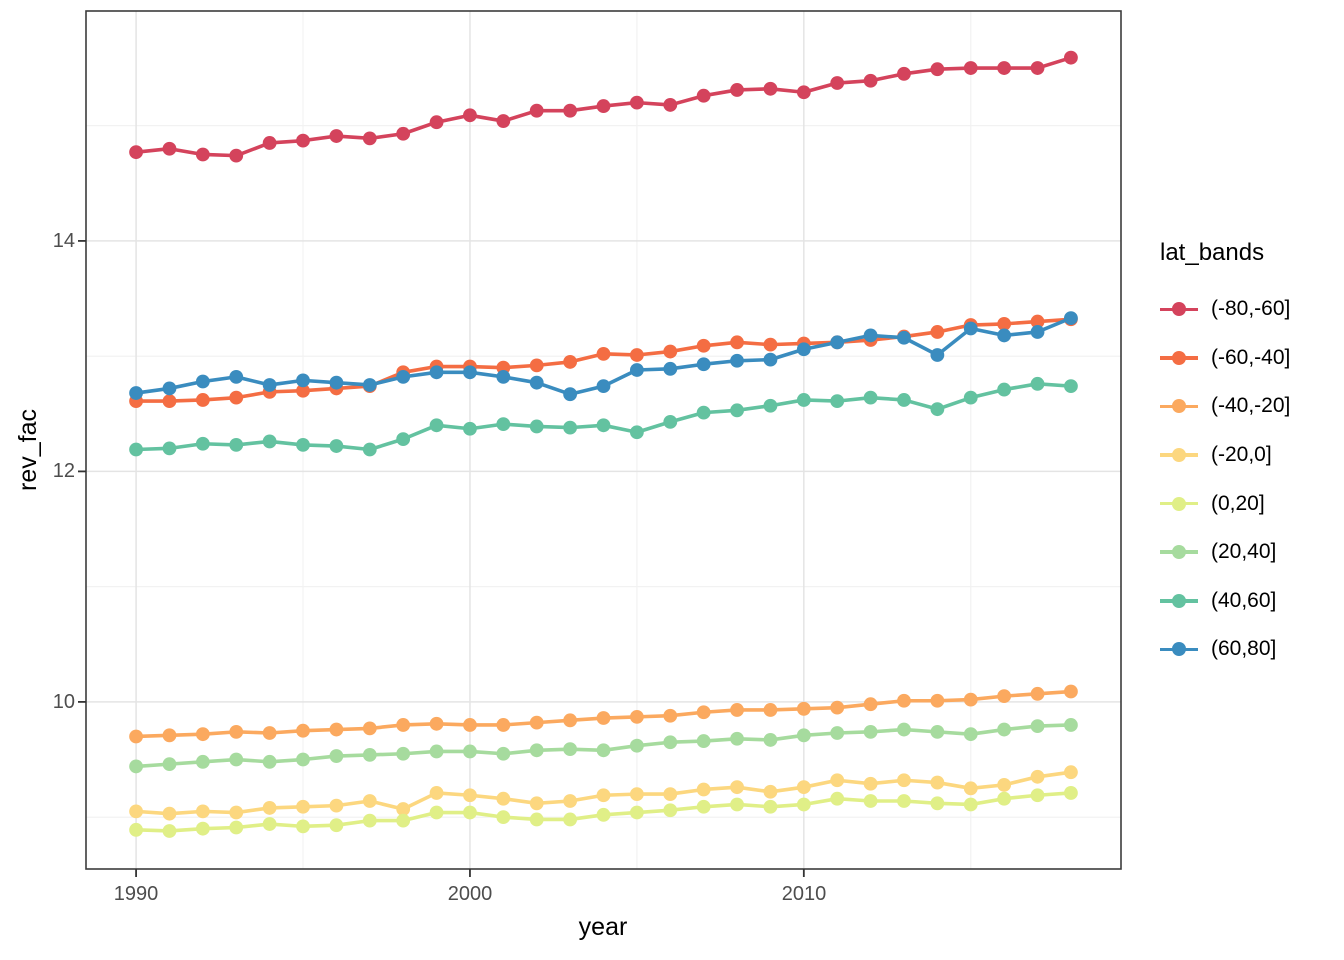 The image size is (1344, 960). I want to click on y-tick-label: 12, so click(63, 471).